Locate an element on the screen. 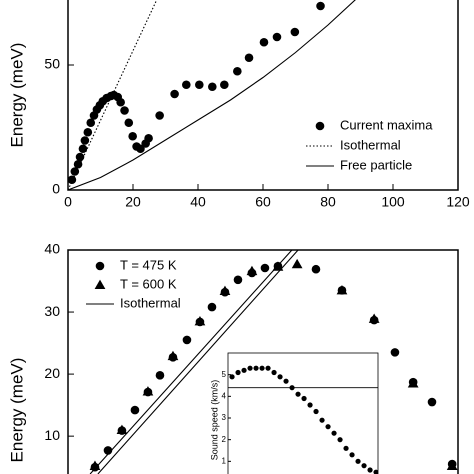 This screenshot has width=474, height=474. x-tick-label: 20 is located at coordinates (133, 202).